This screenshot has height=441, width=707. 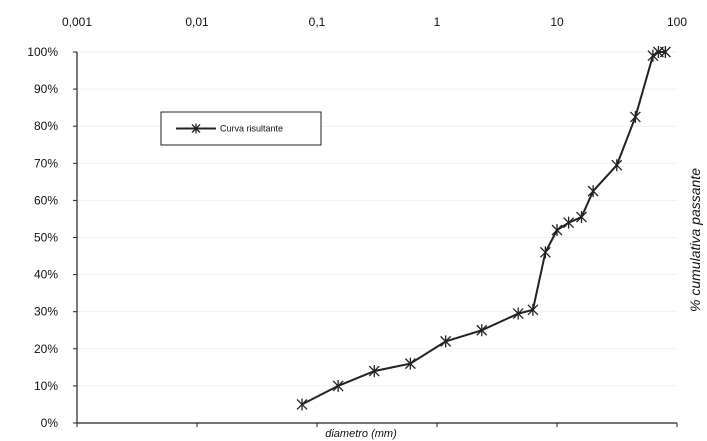 What do you see at coordinates (557, 22) in the screenshot?
I see `x-tick-label: 10` at bounding box center [557, 22].